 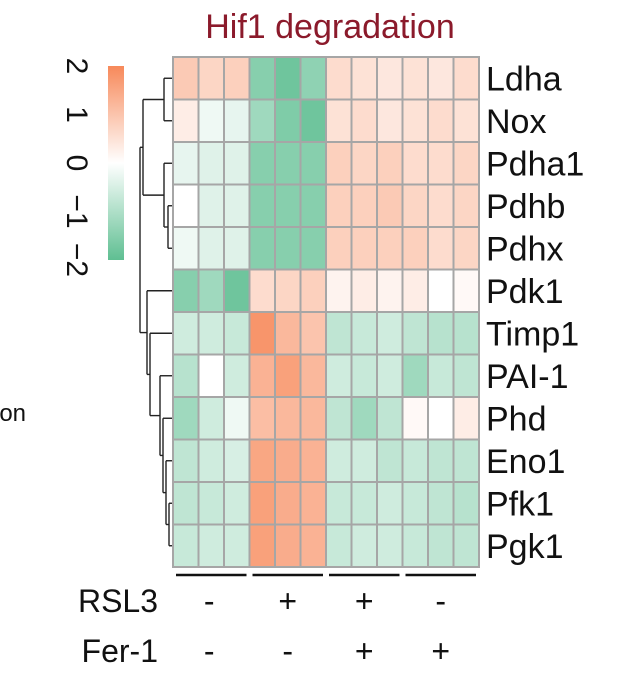 What do you see at coordinates (527, 377) in the screenshot?
I see `row-label: PAI-1` at bounding box center [527, 377].